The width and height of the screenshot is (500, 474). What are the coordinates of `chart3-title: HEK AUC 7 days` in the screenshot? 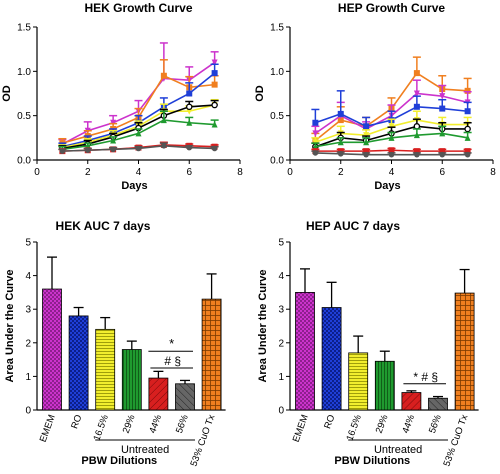 It's located at (103, 226).